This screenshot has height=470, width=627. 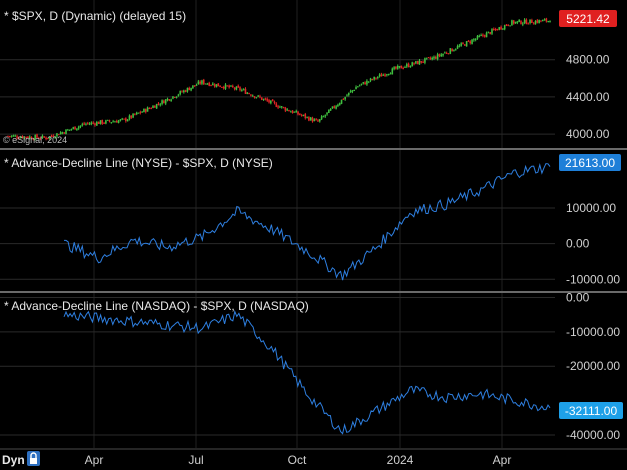 I want to click on watermark: © eSignal, 2024, so click(x=35, y=140).